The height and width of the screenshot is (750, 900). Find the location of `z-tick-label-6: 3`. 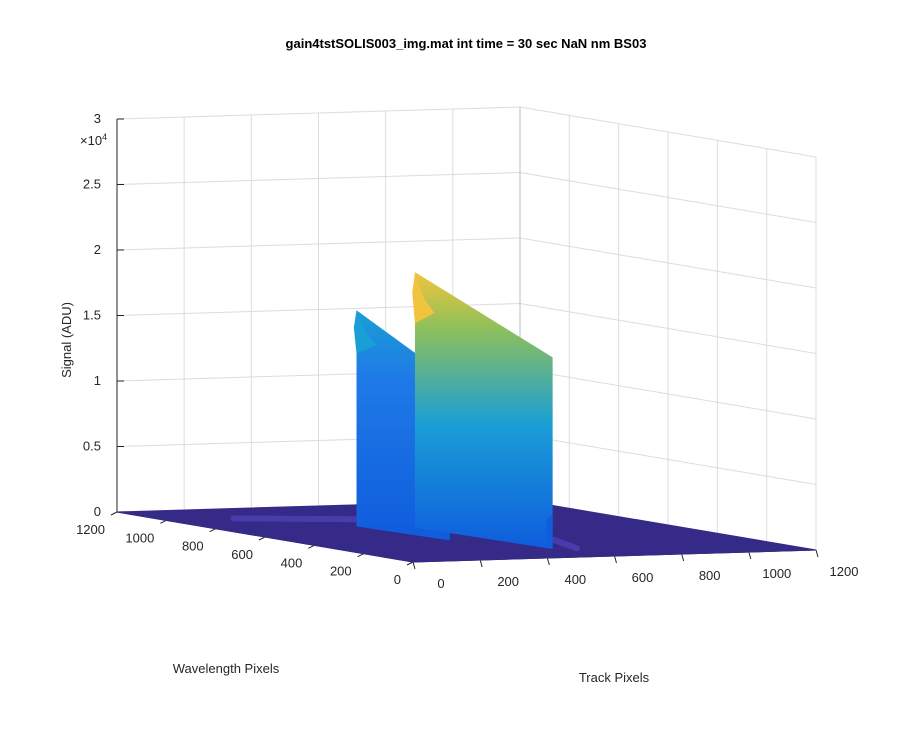

z-tick-label-6: 3 is located at coordinates (97, 118).